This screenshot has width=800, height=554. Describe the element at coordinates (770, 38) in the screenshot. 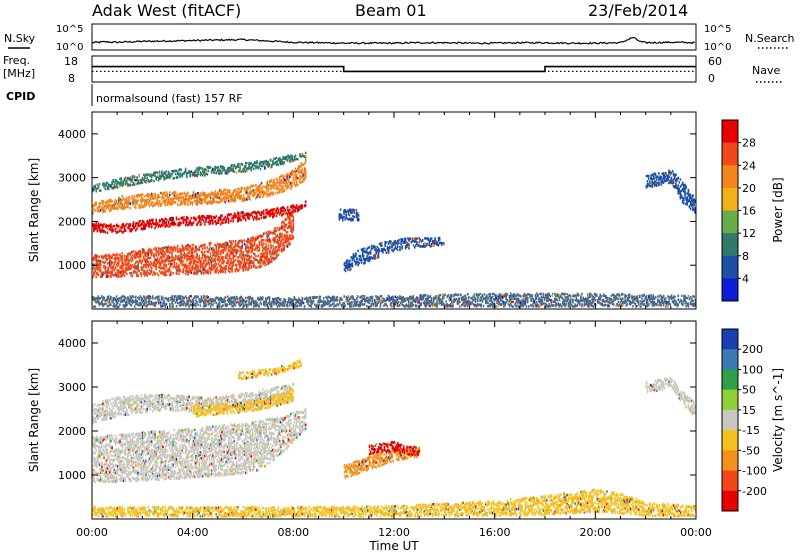

I see `nsearch-label: N.Search` at that location.